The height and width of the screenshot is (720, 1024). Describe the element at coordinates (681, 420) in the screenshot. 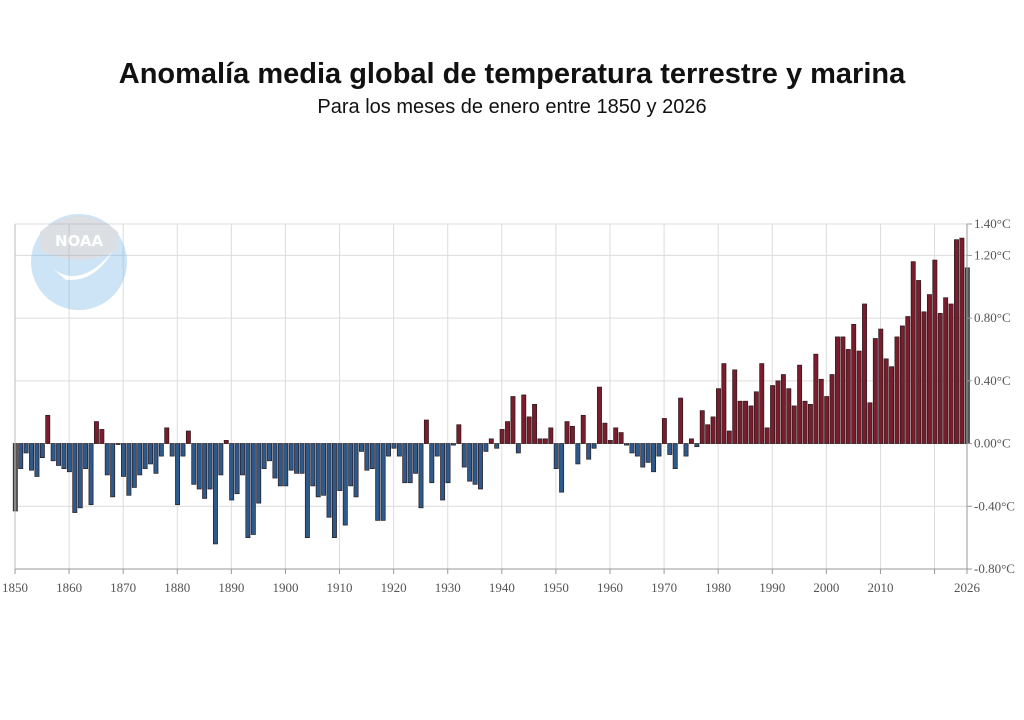

I see `bar-1973` at that location.